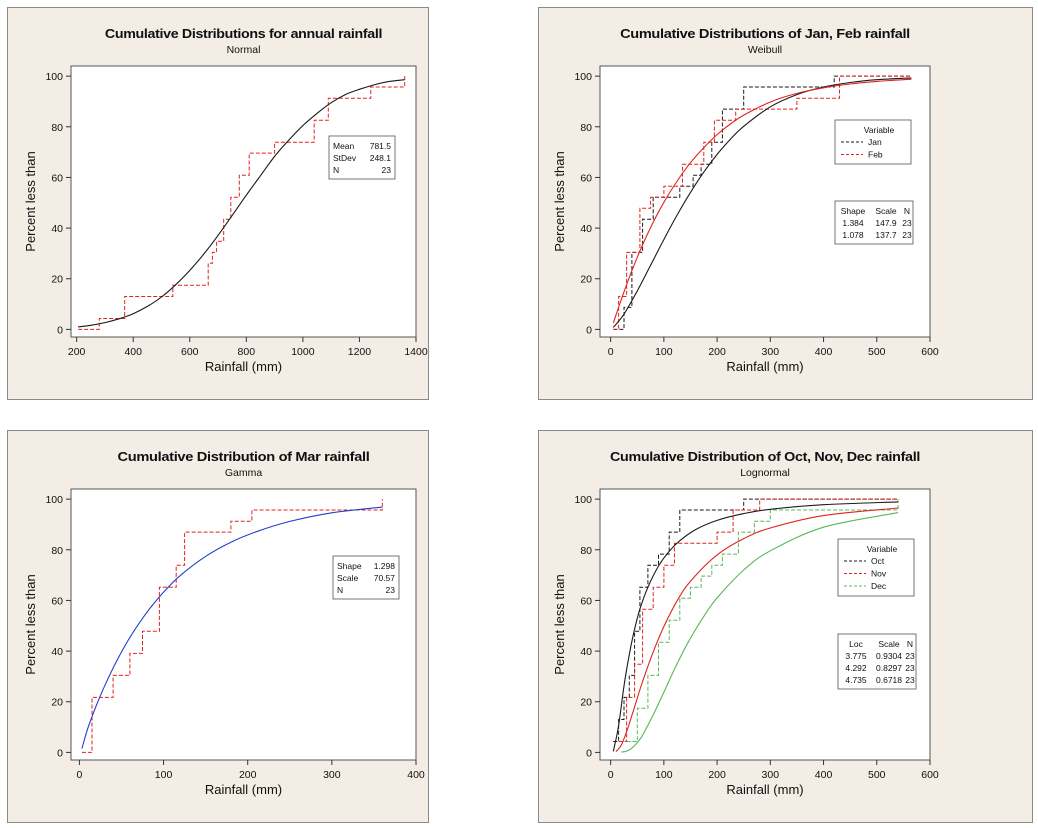  Describe the element at coordinates (416, 352) in the screenshot. I see `x-tick-label: 1400` at that location.